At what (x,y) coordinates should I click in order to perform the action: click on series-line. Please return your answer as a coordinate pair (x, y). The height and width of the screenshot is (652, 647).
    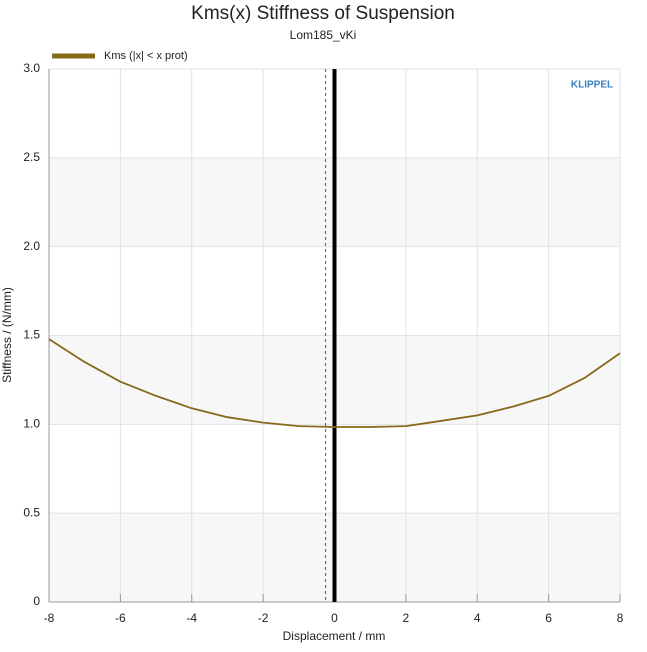
    Looking at the image, I should click on (334, 383).